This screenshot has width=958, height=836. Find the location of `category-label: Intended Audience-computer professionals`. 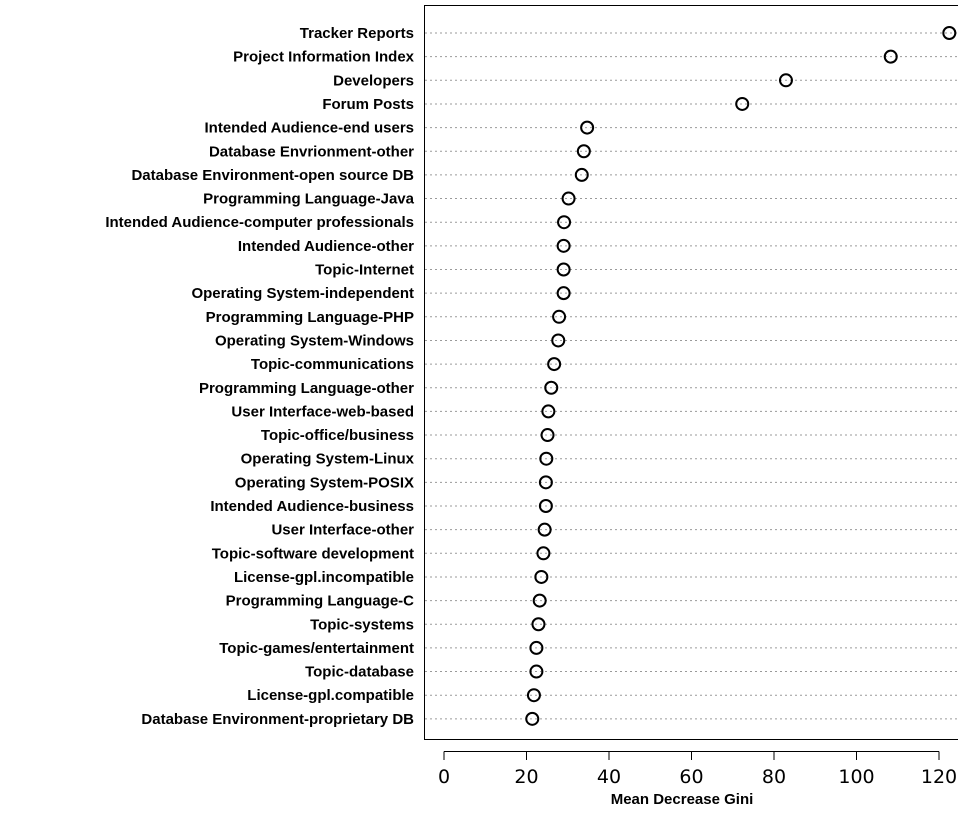

category-label: Intended Audience-computer professionals is located at coordinates (259, 222).